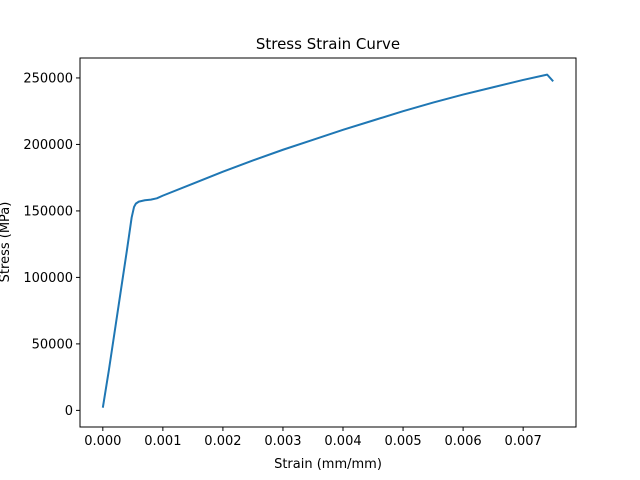 The width and height of the screenshot is (640, 480). What do you see at coordinates (222, 441) in the screenshot?
I see `x-tick-label: 0.002` at bounding box center [222, 441].